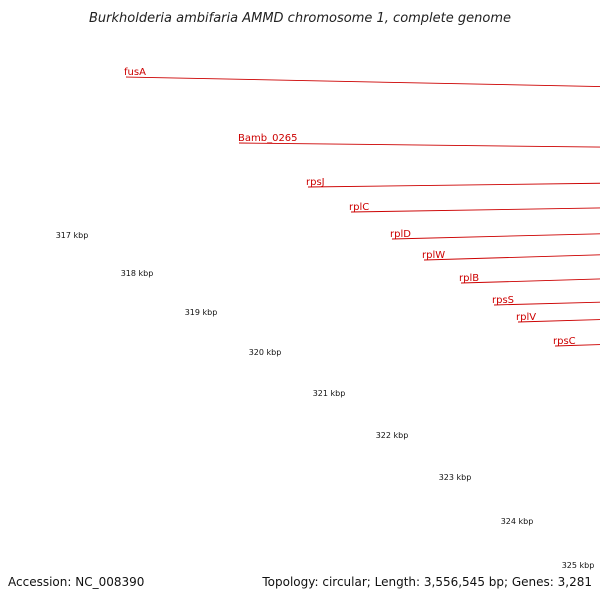  I want to click on gene-label-rpsJ: rpsJ, so click(315, 182).